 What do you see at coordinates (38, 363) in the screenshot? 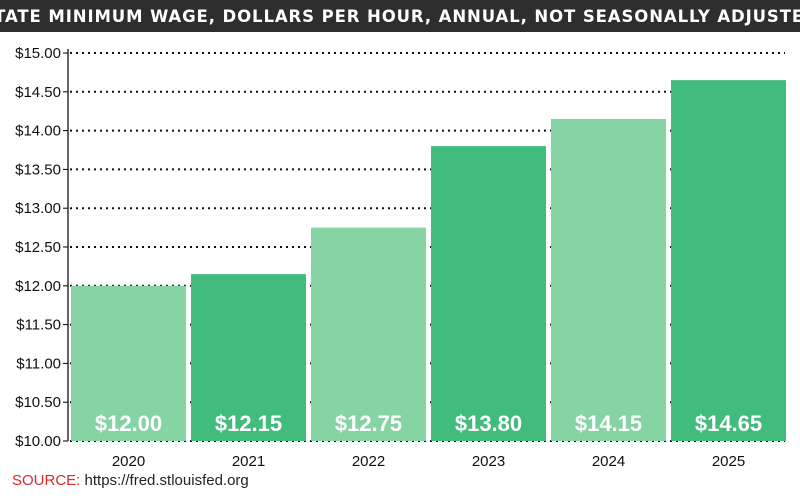
I see `y-tick-label: $11.00` at bounding box center [38, 363].